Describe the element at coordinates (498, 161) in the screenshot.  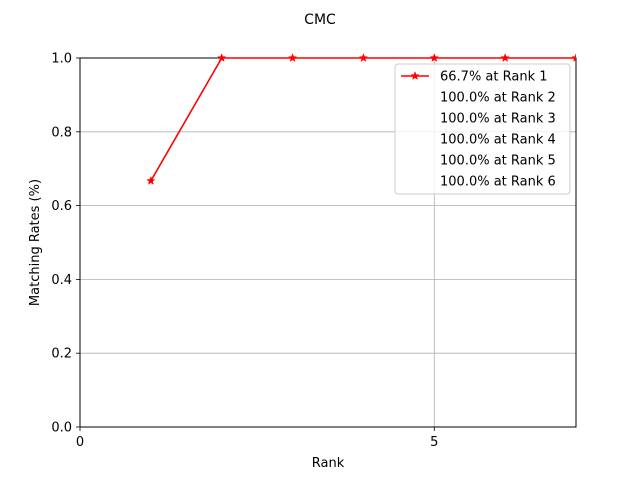
I see `legend-entry: 100.0% at Rank 5` at that location.